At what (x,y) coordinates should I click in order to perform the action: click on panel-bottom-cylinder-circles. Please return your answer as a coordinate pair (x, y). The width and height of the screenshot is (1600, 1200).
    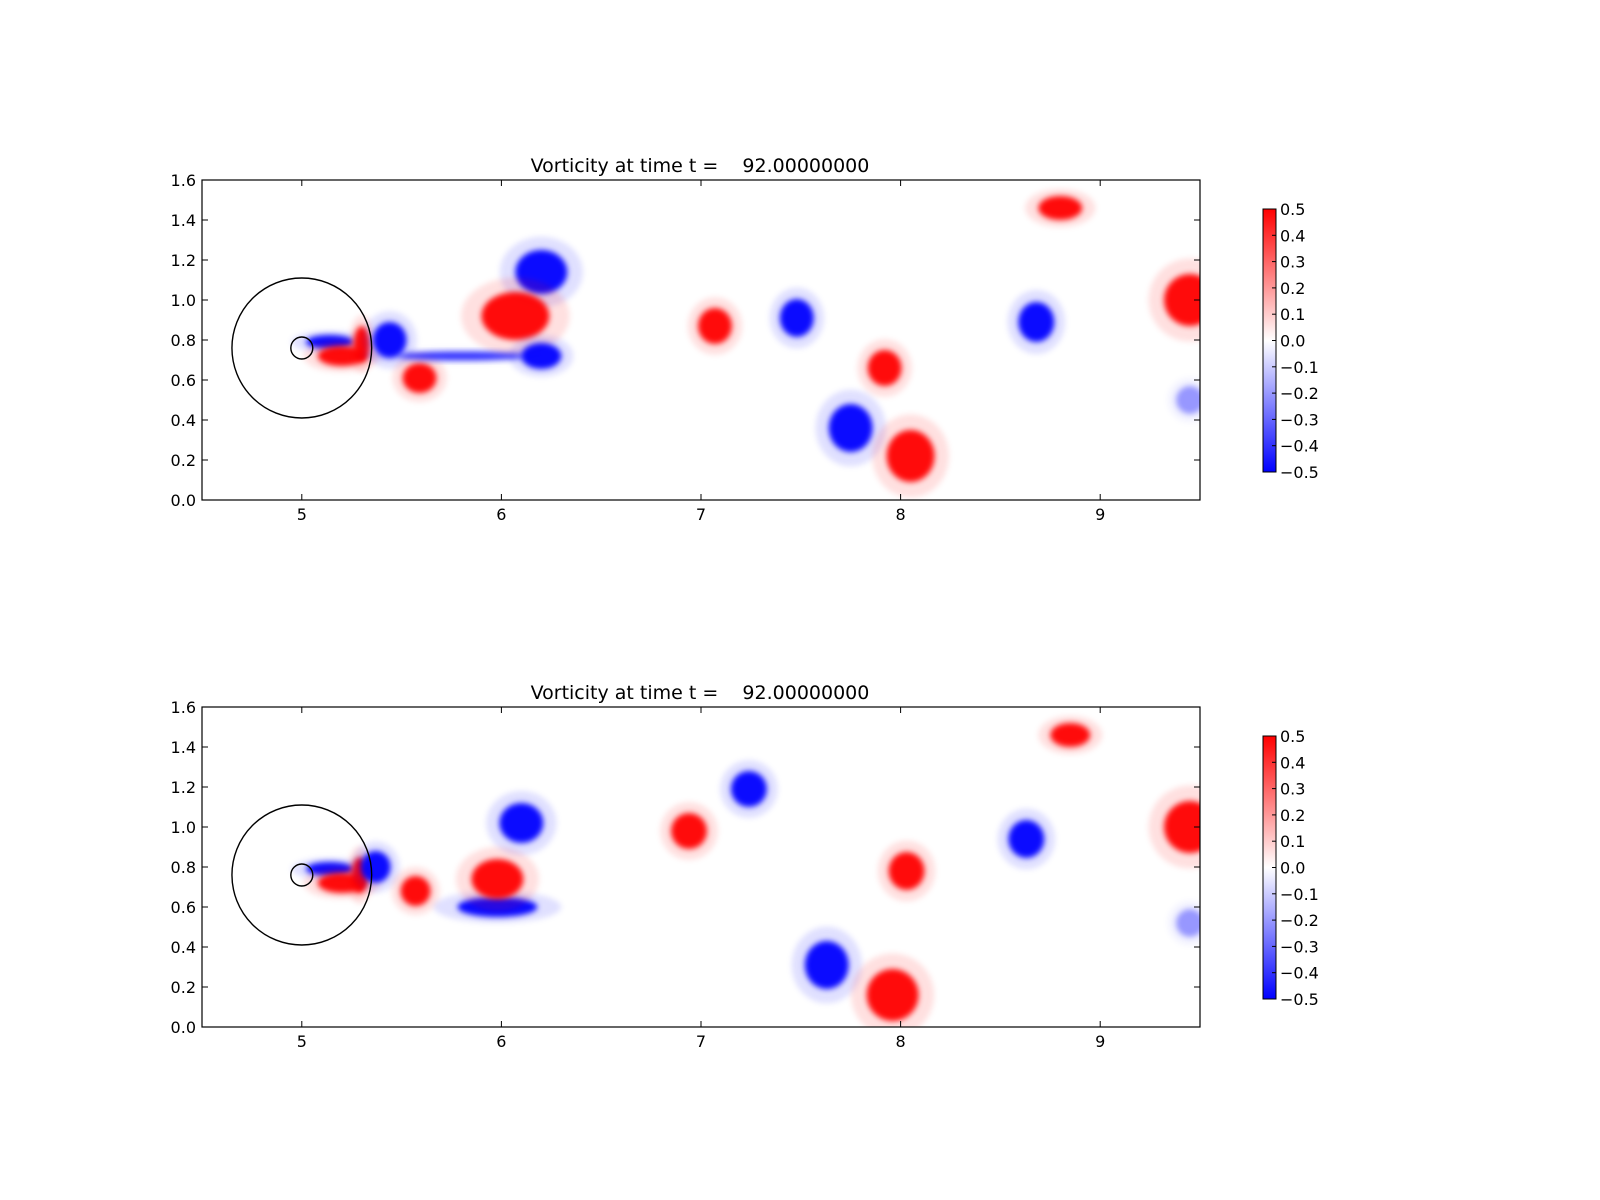
    Looking at the image, I should click on (302, 875).